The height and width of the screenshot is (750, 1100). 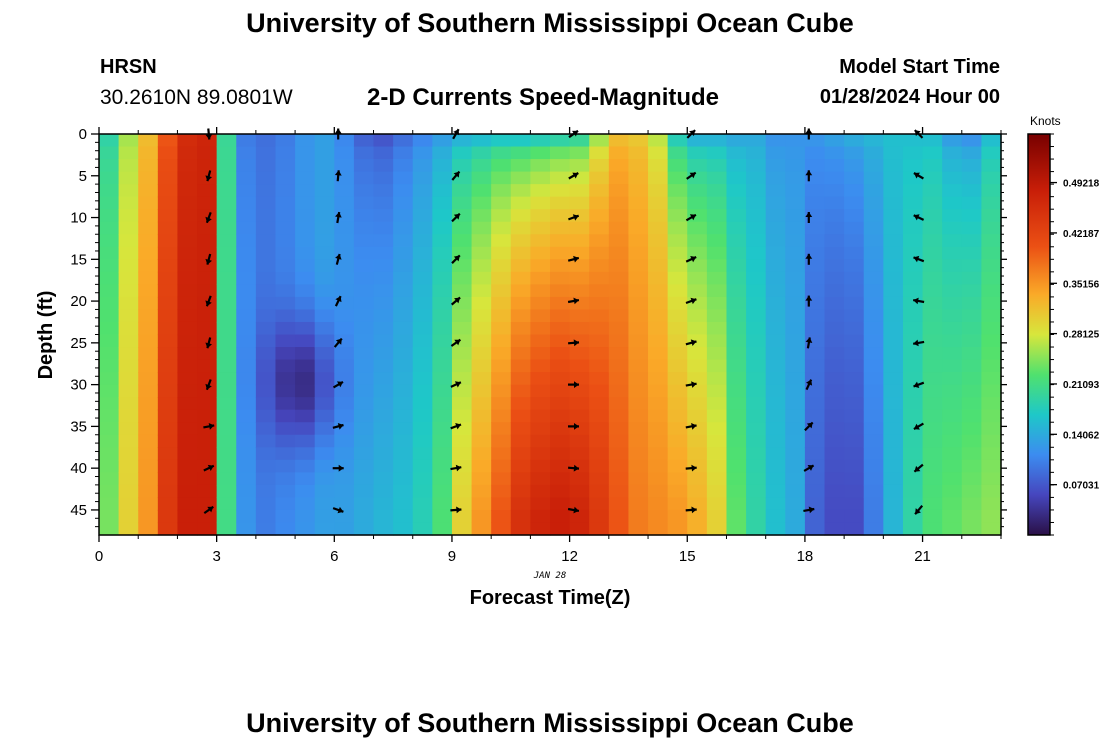 I want to click on x-axis-label: Forecast Time(Z), so click(x=550, y=598).